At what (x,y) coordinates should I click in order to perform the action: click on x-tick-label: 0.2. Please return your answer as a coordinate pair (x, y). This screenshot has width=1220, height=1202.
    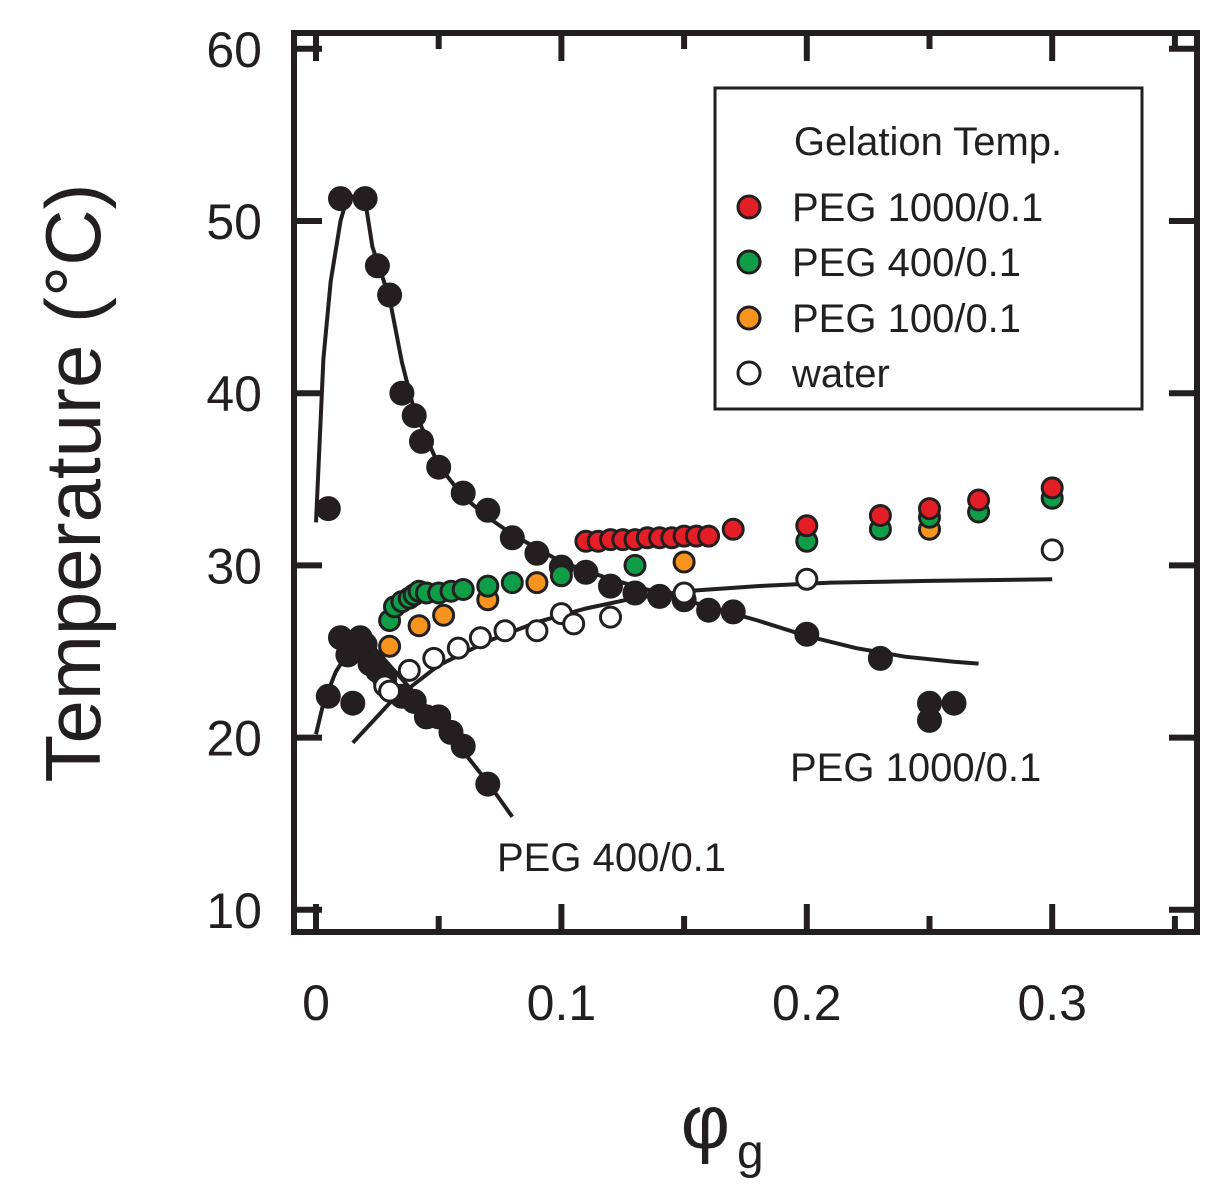
    Looking at the image, I should click on (807, 1003).